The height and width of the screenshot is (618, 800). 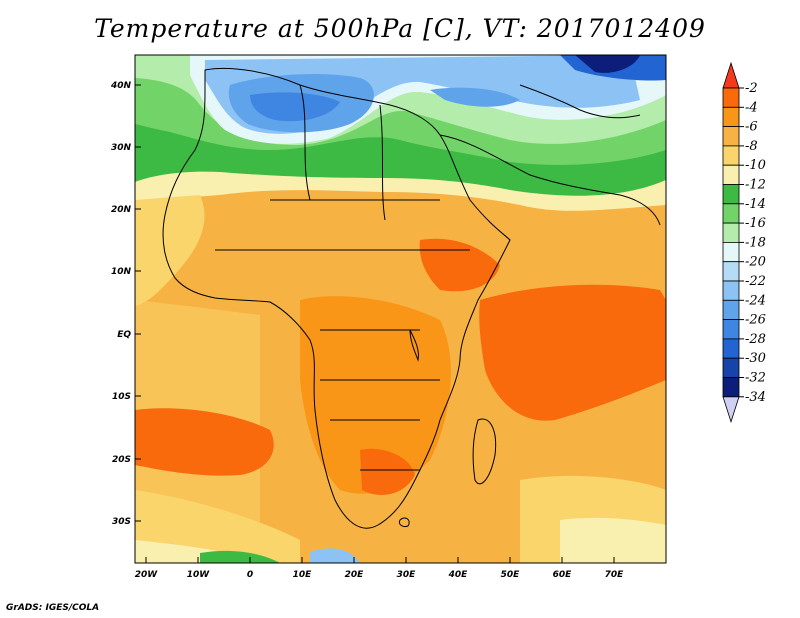 I want to click on lon-tick-label: 30E, so click(x=407, y=575).